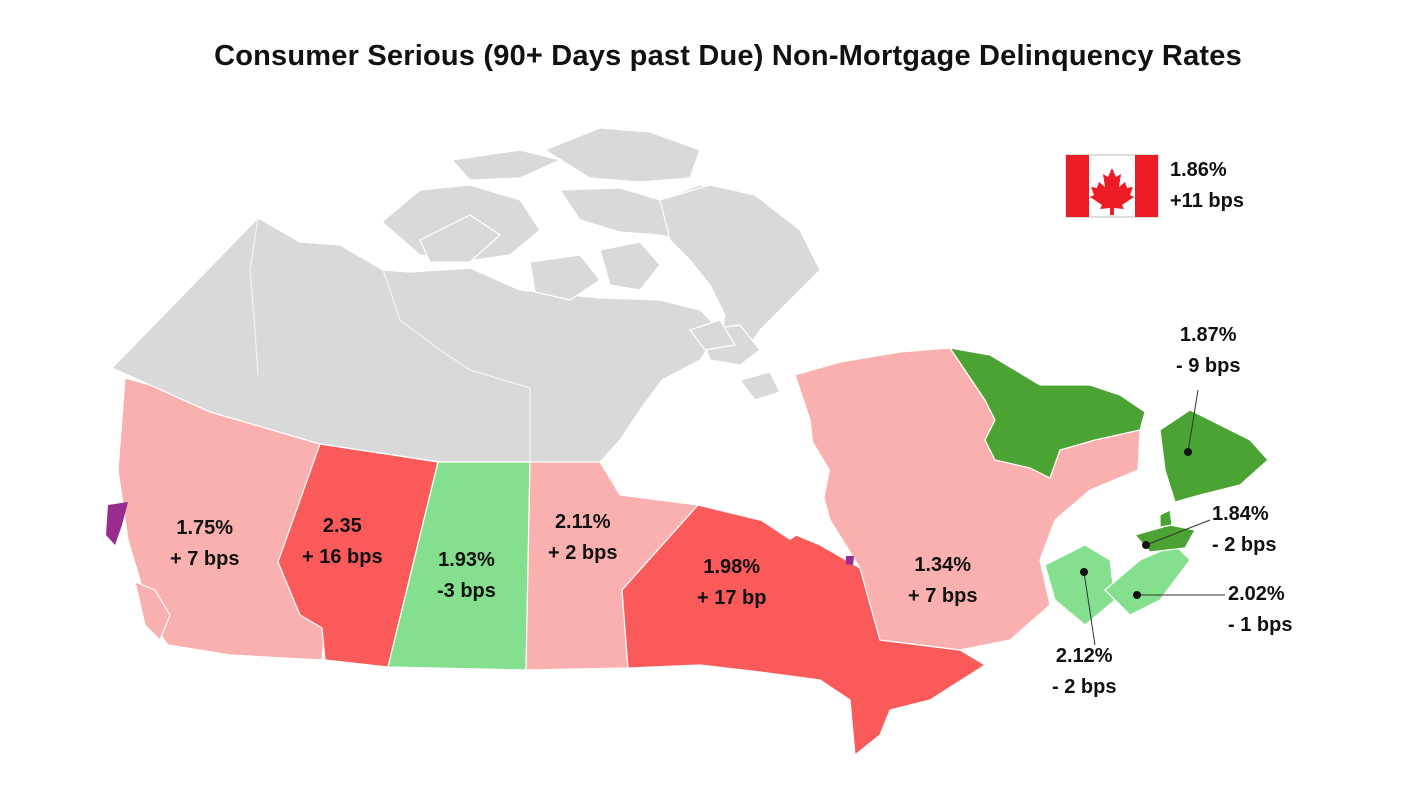 This screenshot has width=1402, height=788. Describe the element at coordinates (1207, 186) in the screenshot. I see `national-label: 1.86% +11 bps` at that location.